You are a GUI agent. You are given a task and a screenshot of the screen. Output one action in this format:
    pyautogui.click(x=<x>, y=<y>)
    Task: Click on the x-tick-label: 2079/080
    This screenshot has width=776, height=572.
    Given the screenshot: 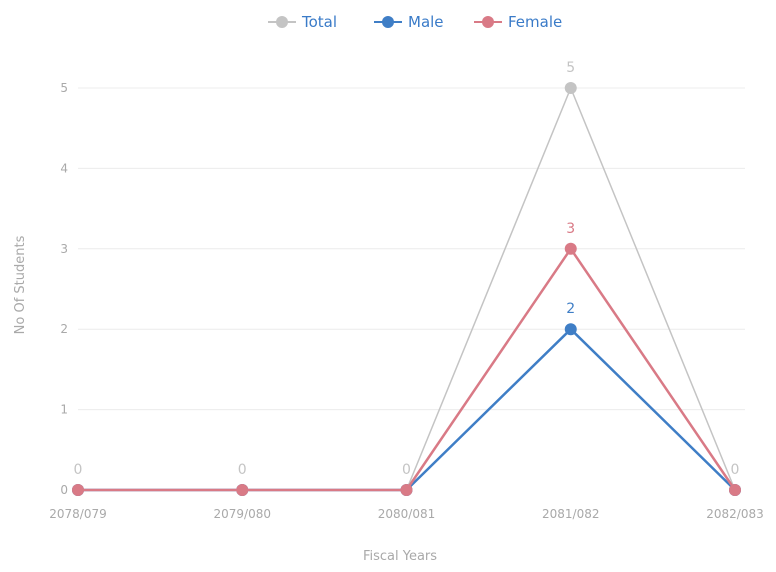 What is the action you would take?
    pyautogui.click(x=243, y=514)
    